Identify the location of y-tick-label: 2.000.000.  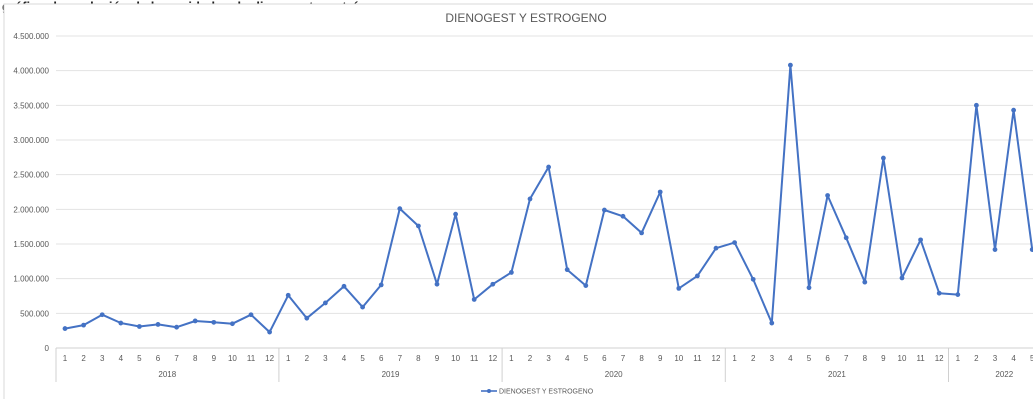
(31, 209).